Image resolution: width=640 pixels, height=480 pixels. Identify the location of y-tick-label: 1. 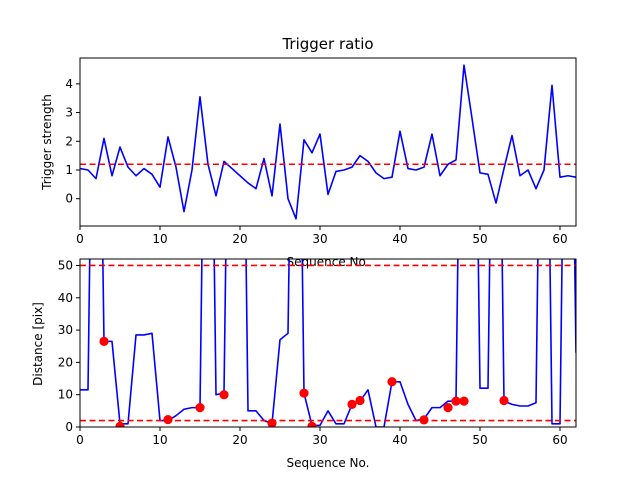
(69, 170).